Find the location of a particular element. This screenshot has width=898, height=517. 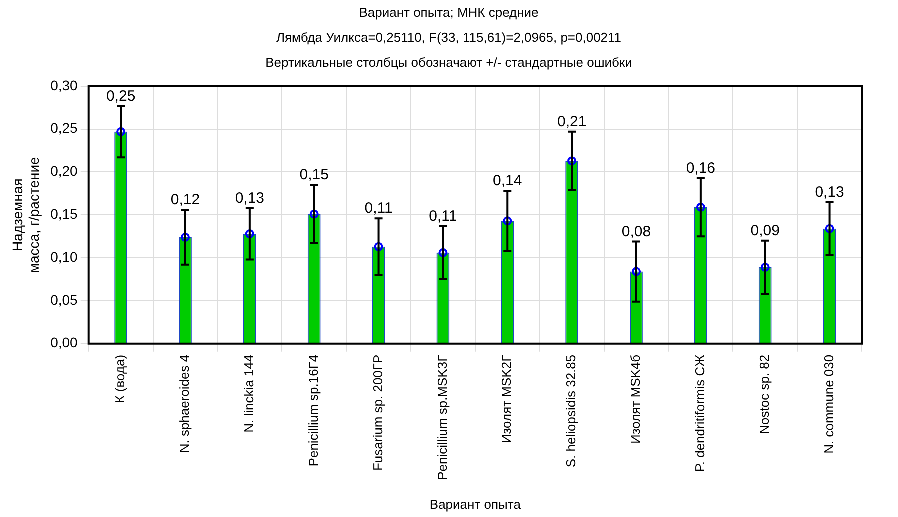

chart-title: Вариант опыта; МНК средние is located at coordinates (449, 13).